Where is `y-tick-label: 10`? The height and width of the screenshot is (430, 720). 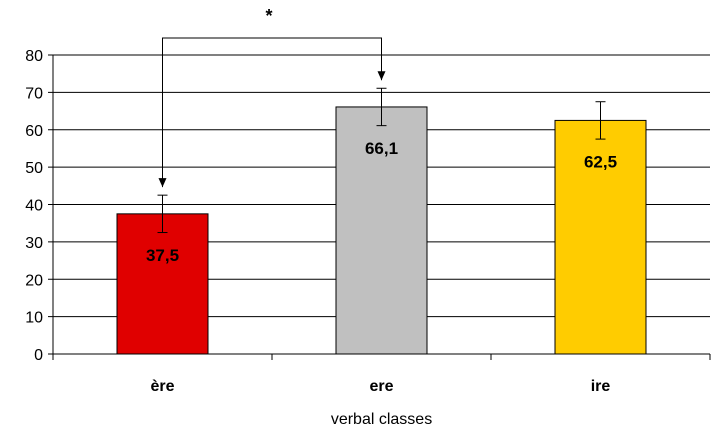 y-tick-label: 10 is located at coordinates (34, 318).